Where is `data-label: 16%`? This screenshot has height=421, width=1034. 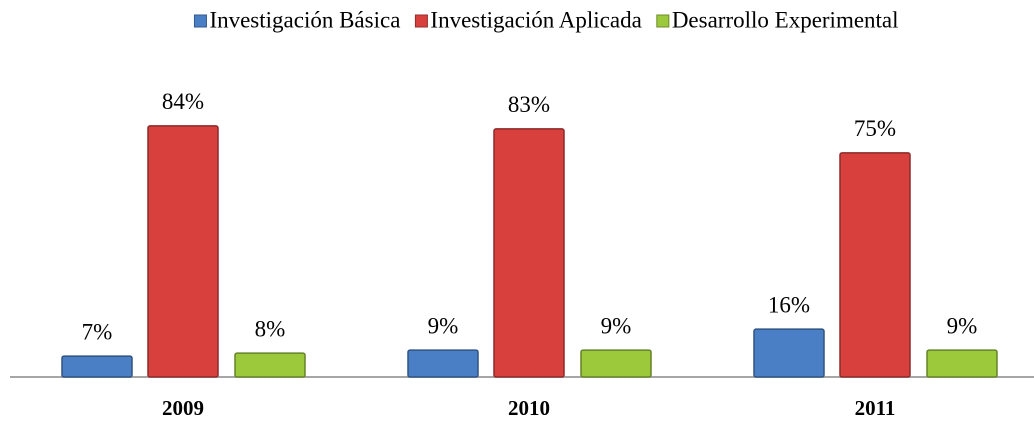 data-label: 16% is located at coordinates (789, 304).